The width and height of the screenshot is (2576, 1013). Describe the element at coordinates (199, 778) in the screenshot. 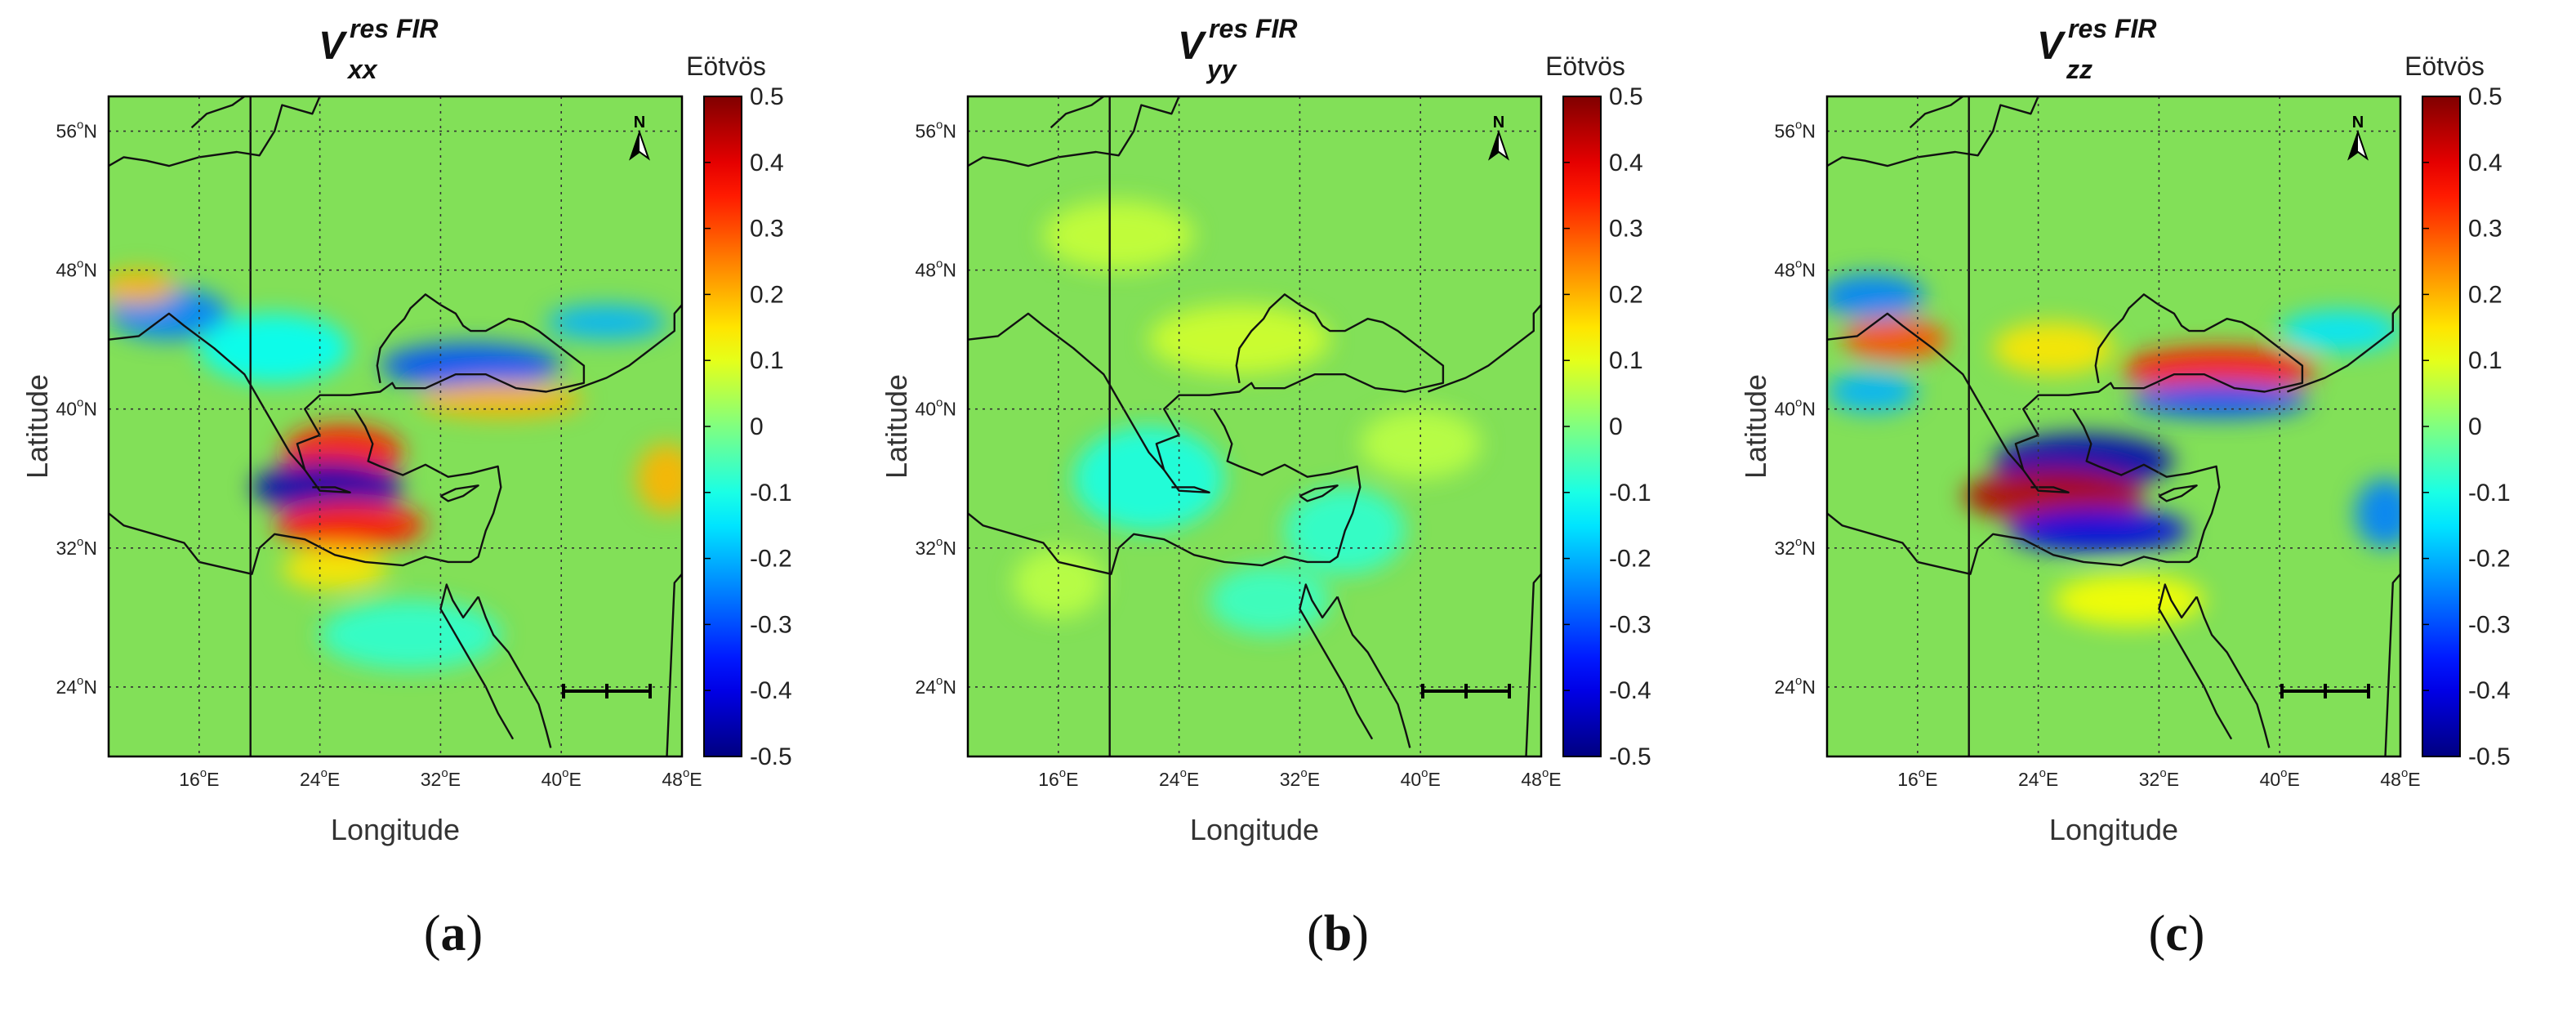

I see `x-tick-label-0: 16oE` at that location.